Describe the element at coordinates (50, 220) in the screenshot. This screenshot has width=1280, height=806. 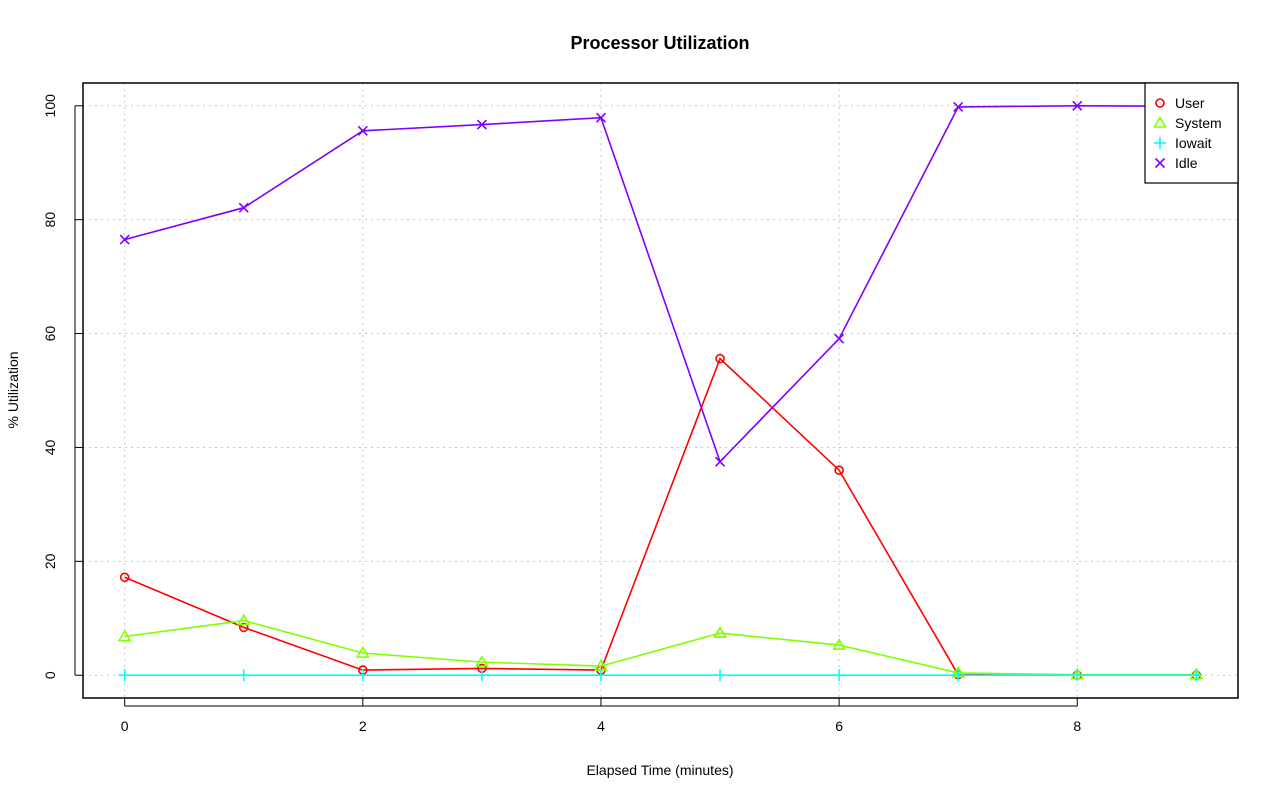
I see `y-tick-label: 80` at that location.